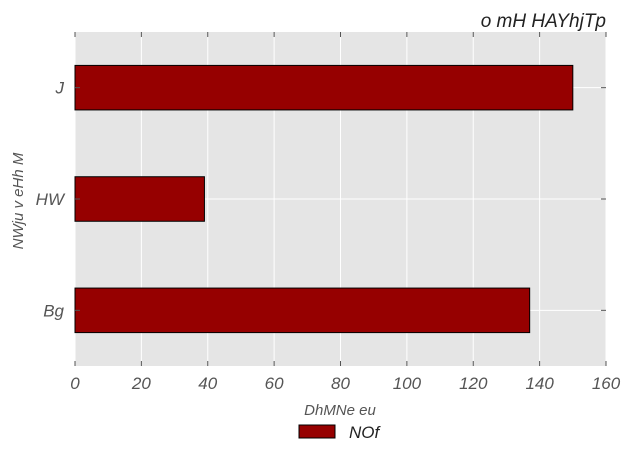 The height and width of the screenshot is (474, 632). I want to click on x-tick-label: 120, so click(473, 383).